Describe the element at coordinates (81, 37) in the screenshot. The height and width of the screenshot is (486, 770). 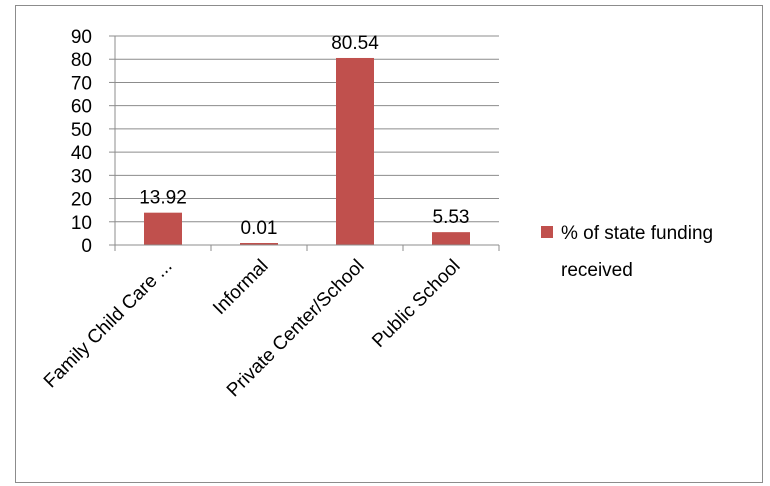
I see `y-tick-label: 90` at that location.